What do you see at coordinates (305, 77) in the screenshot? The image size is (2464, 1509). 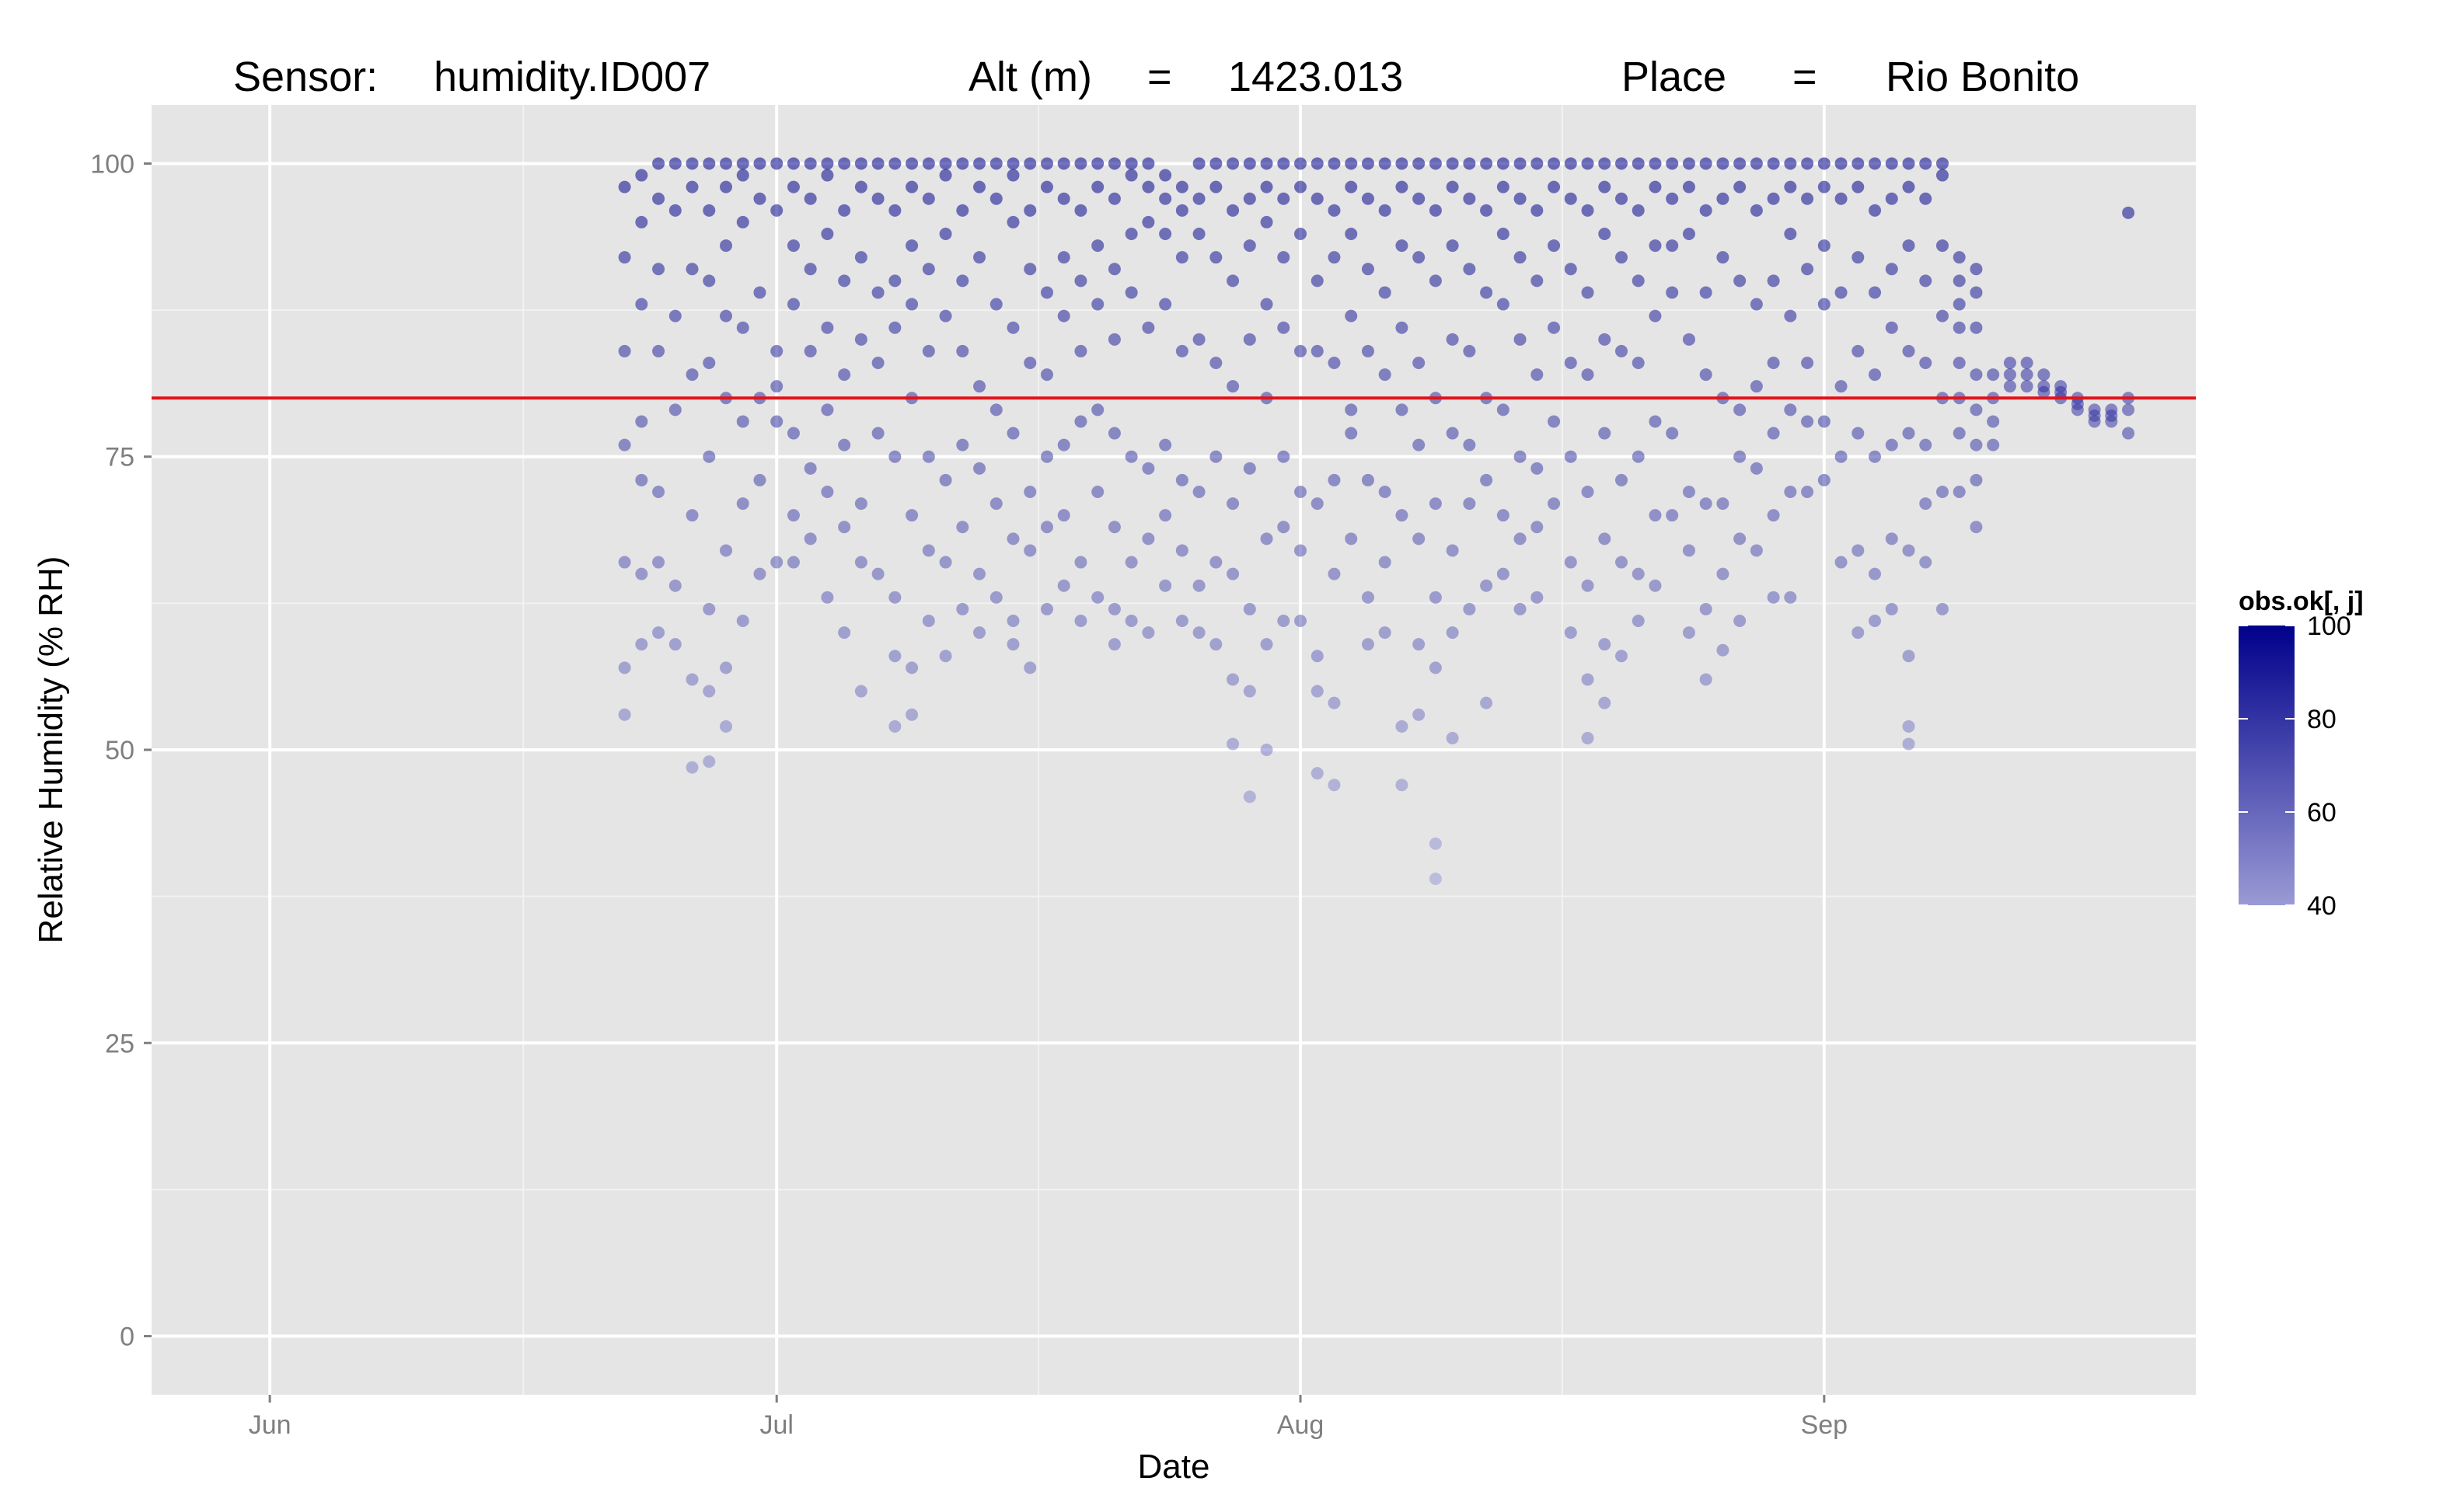 I see `title-sensor-label: Sensor:` at bounding box center [305, 77].